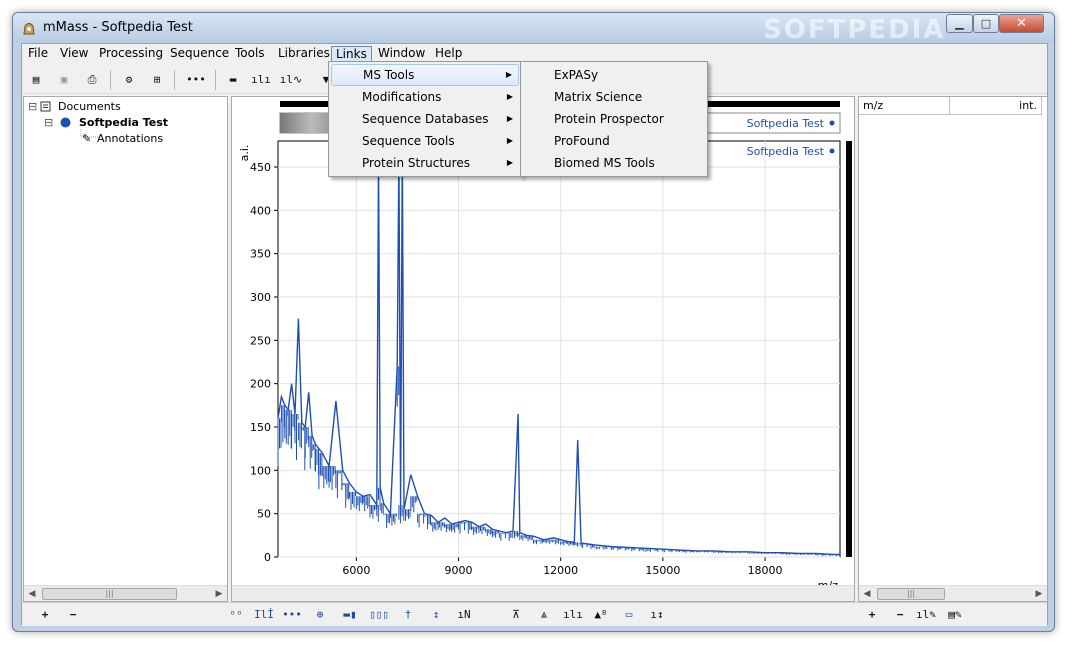  Describe the element at coordinates (260, 384) in the screenshot. I see `y-tick-label: 200` at that location.